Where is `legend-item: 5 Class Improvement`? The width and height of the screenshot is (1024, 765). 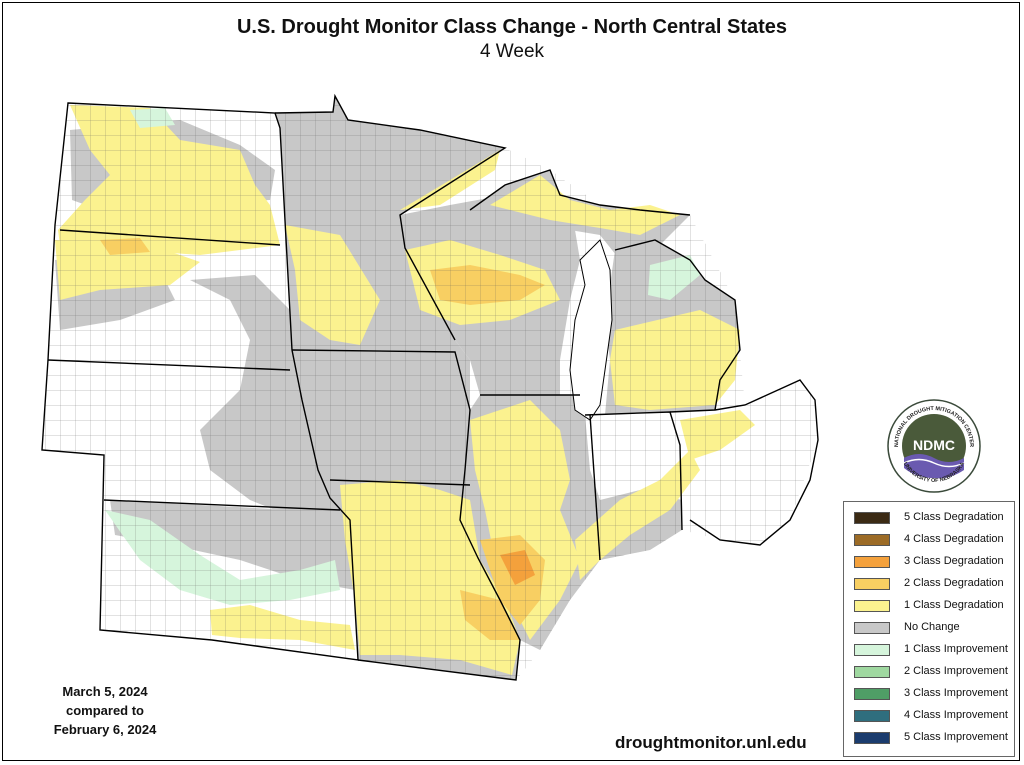 legend-item: 5 Class Improvement is located at coordinates (934, 738).